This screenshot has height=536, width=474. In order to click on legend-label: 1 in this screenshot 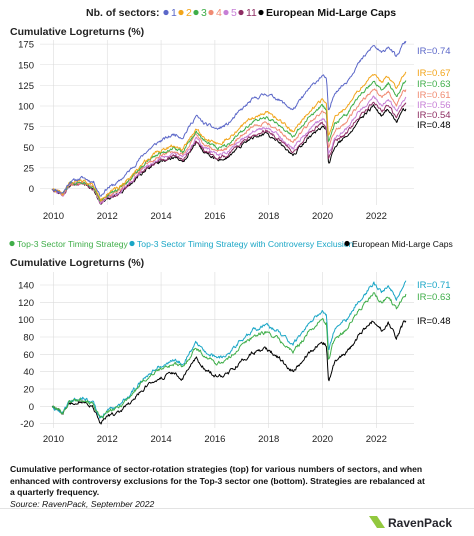, I will do `click(174, 13)`.